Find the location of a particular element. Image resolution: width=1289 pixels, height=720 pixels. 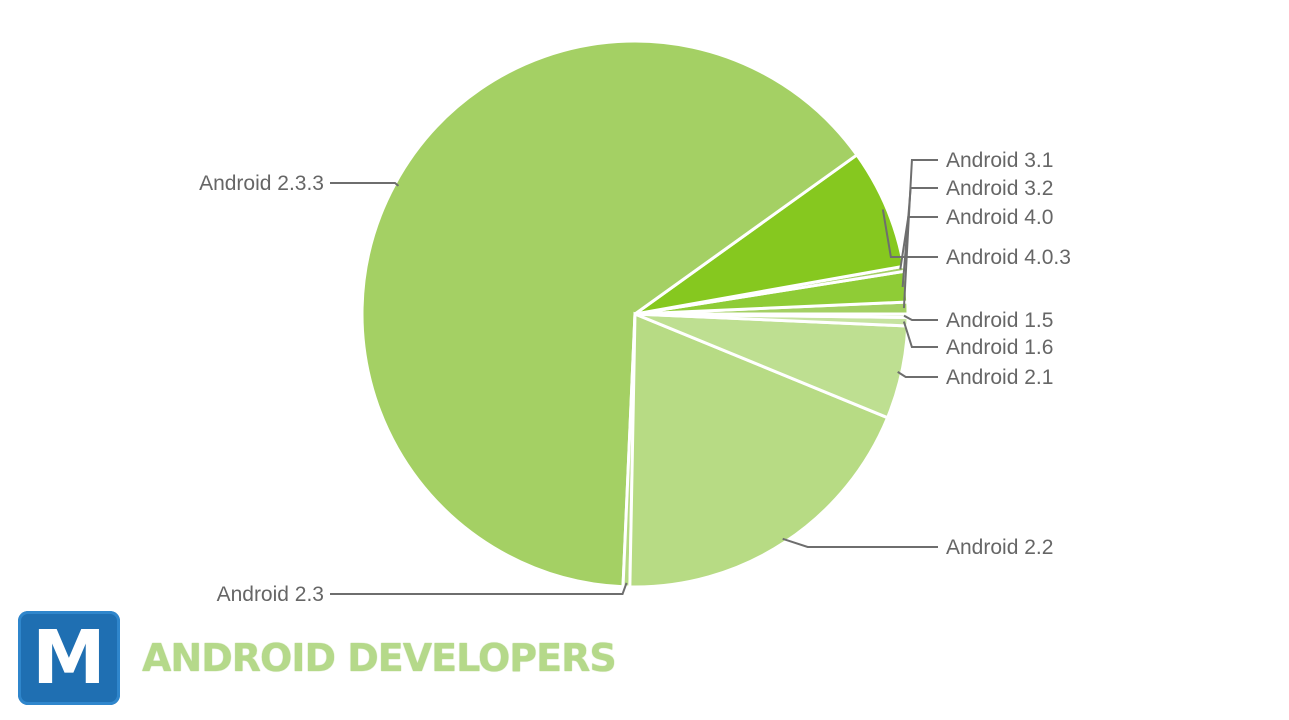

slice-label-android-3-2: Android 3.2 is located at coordinates (999, 188).